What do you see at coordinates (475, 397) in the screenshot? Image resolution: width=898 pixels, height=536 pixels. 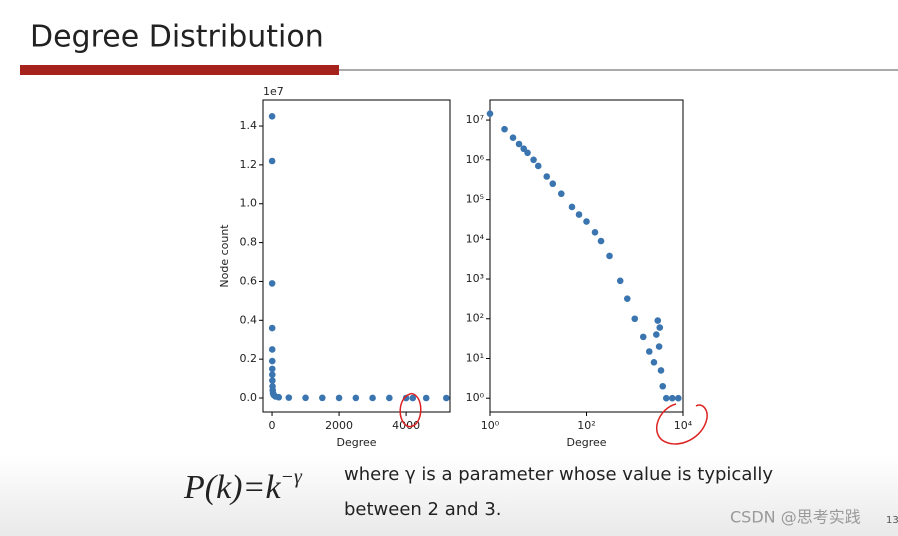 I see `y-tick-label: 10⁰` at bounding box center [475, 397].